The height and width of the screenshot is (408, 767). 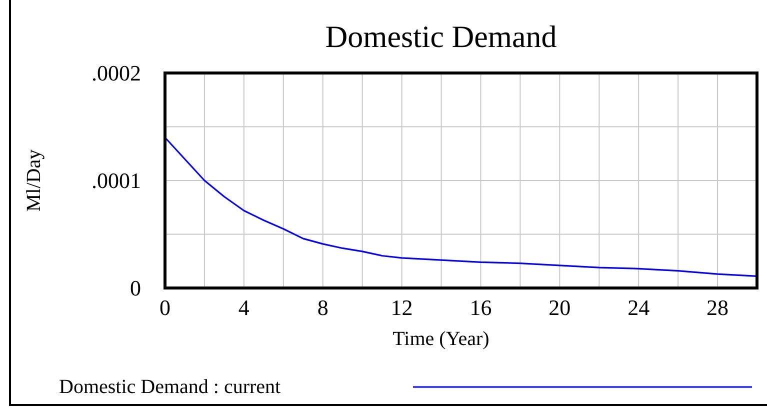 I want to click on y-tick-label: .0002, so click(x=116, y=73).